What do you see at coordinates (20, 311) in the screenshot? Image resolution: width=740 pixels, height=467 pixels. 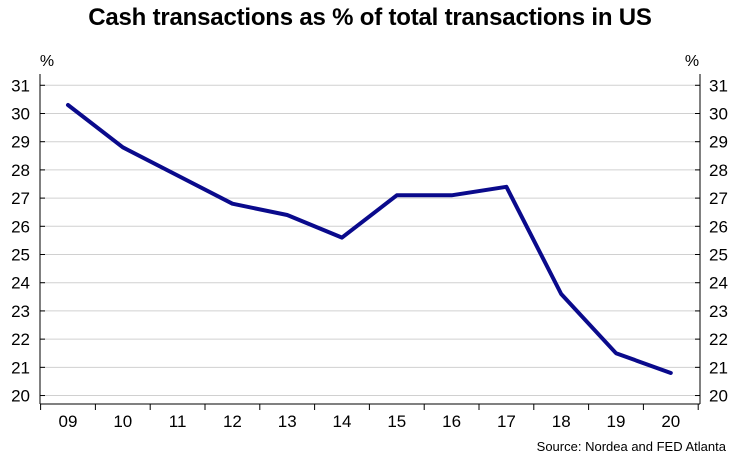 I see `y-tick-label-left: 23` at bounding box center [20, 311].